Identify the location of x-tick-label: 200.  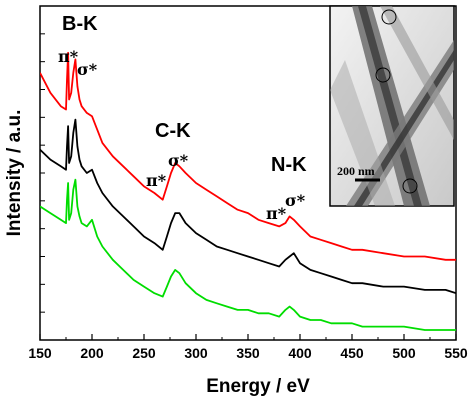
(92, 353).